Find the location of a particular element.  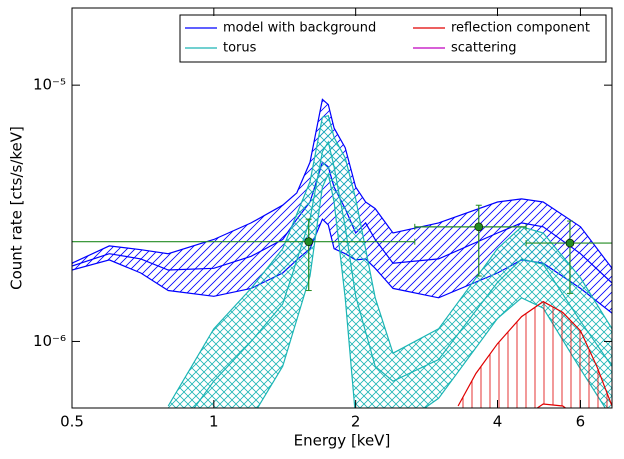

y-tick-label: 10⁻⁵ is located at coordinates (49, 85).